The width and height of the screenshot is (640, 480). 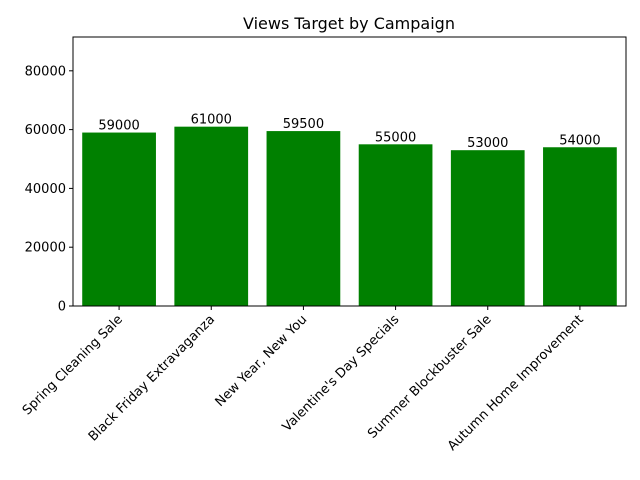 I want to click on data-label: 54000, so click(x=579, y=140).